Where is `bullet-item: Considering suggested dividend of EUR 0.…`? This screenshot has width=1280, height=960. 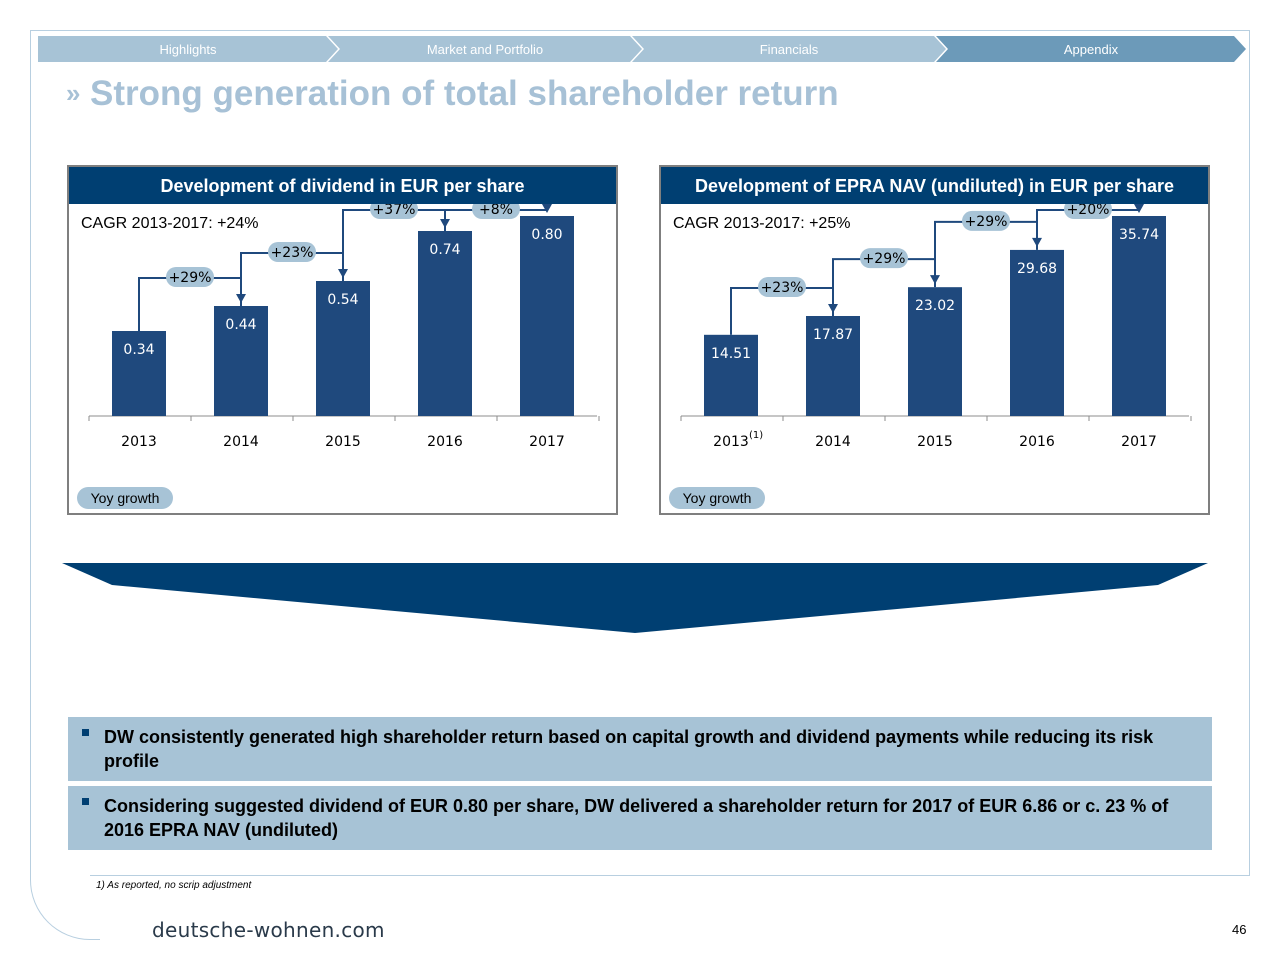
bullet-item: Considering suggested dividend of EUR 0.… is located at coordinates (640, 818).